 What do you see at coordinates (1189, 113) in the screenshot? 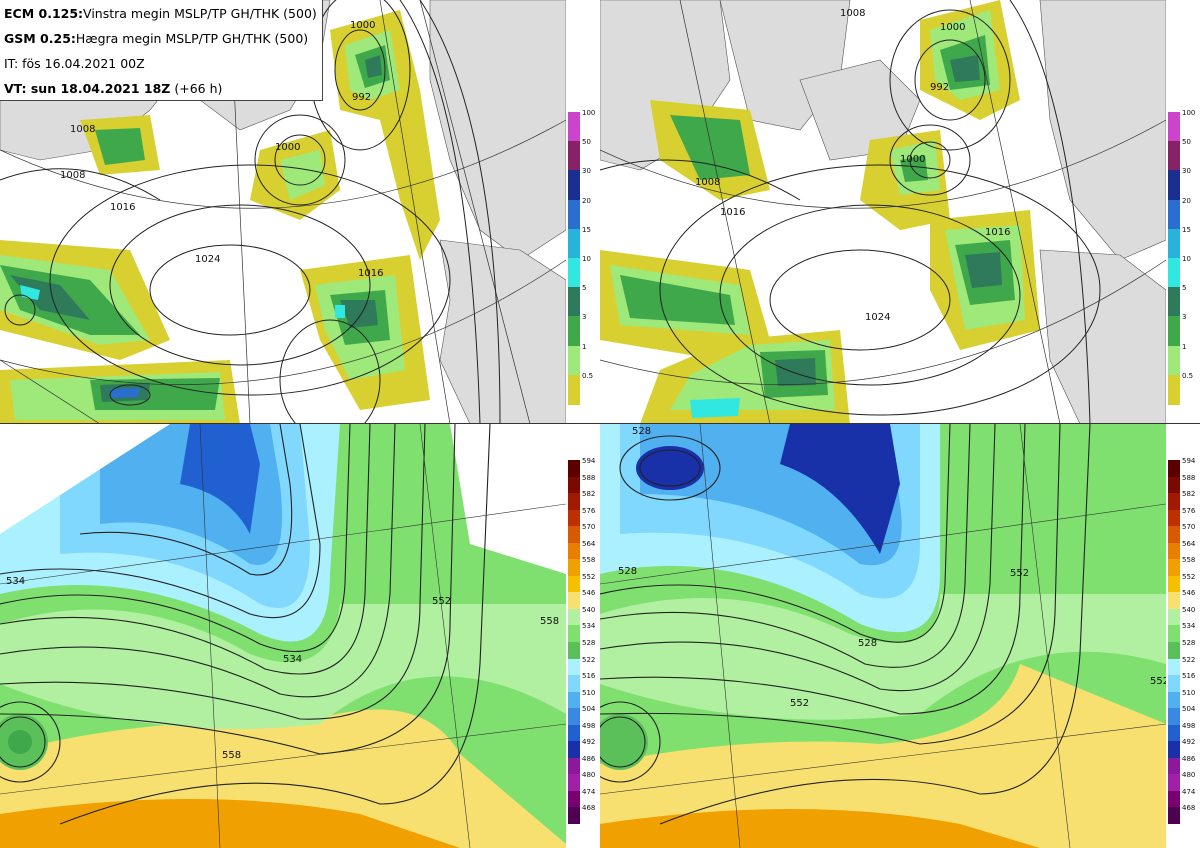
I see `colorbar-tick-label: 100` at bounding box center [1189, 113].